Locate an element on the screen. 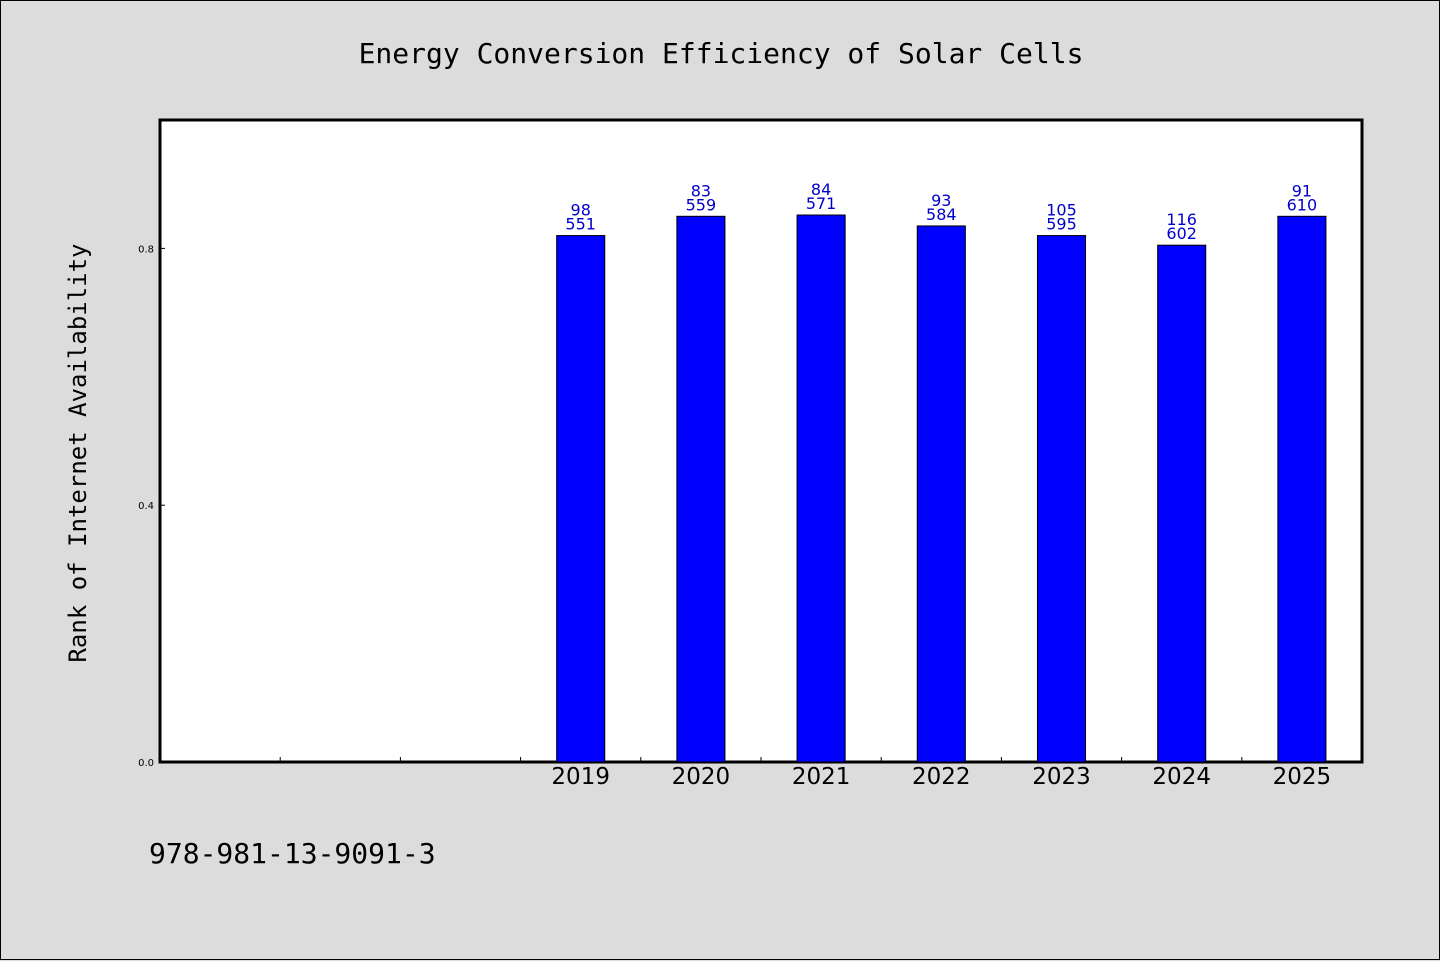 Image resolution: width=1440 pixels, height=961 pixels. x-tick-label: 2022 is located at coordinates (941, 777).